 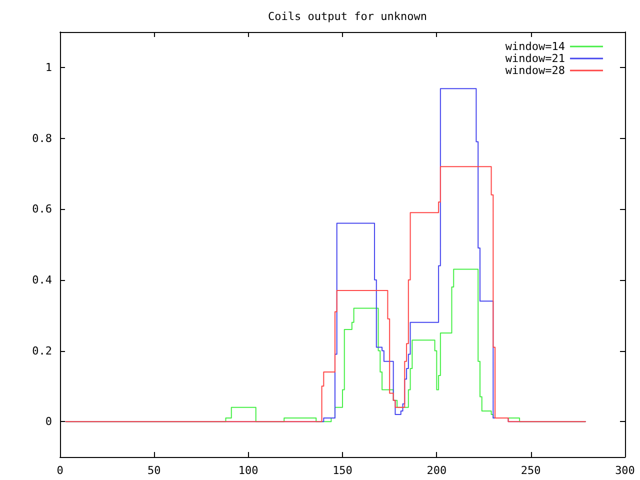 What do you see at coordinates (535, 70) in the screenshot?
I see `legend-label: window=28` at bounding box center [535, 70].